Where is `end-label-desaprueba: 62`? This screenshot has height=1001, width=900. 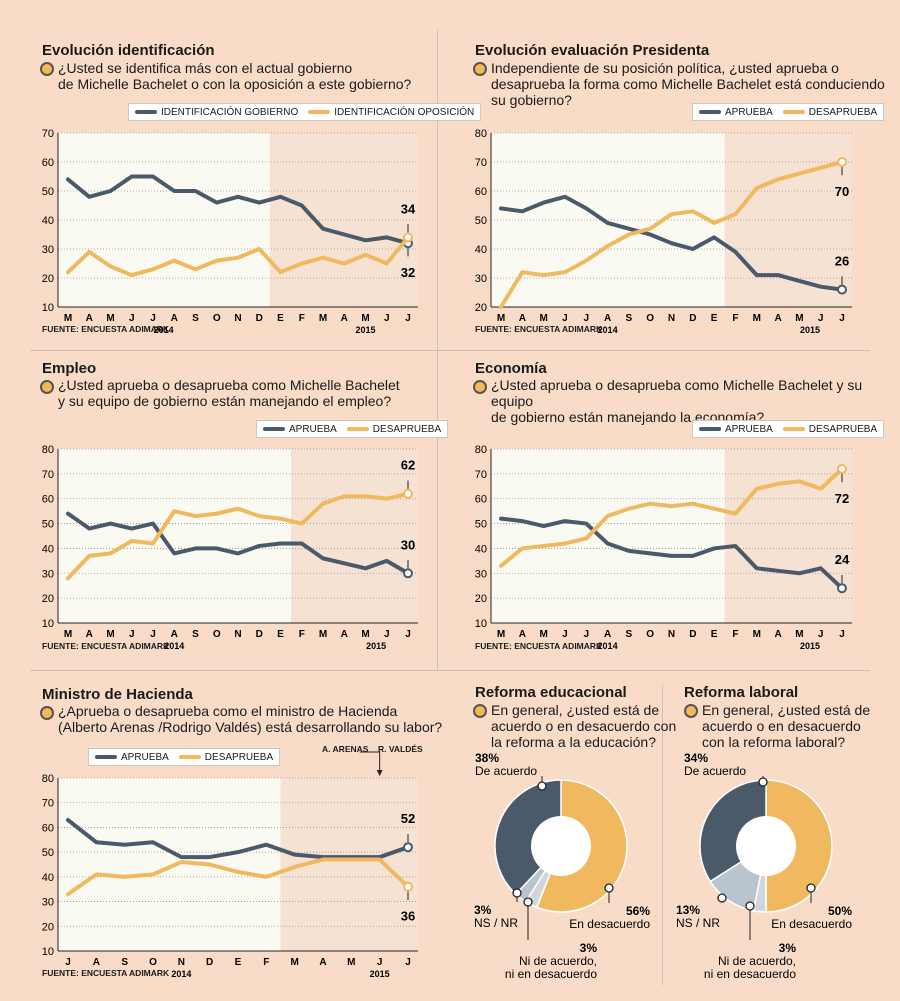
end-label-desaprueba: 62 is located at coordinates (408, 465).